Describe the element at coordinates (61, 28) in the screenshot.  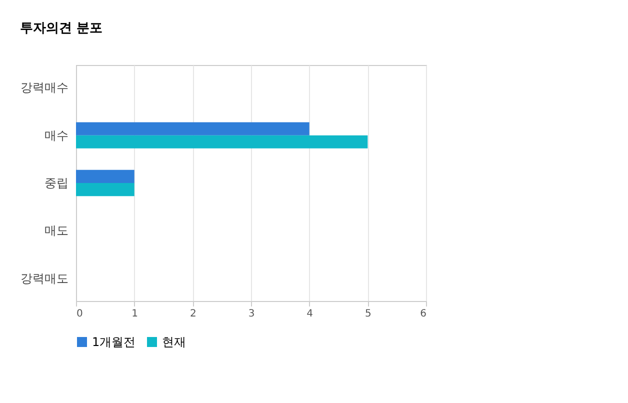
I see `chart-title: 투자의견 분포` at that location.